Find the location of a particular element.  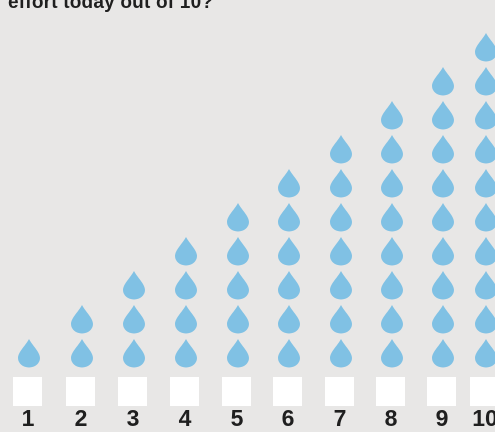

rating-option-1: 1 is located at coordinates (28, 215).